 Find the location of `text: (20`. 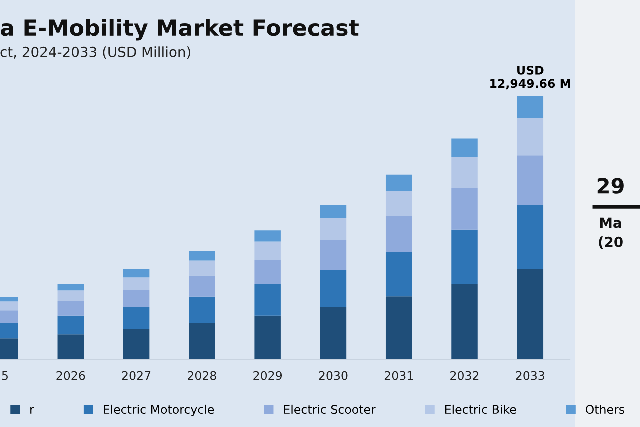

text: (20 is located at coordinates (611, 243).